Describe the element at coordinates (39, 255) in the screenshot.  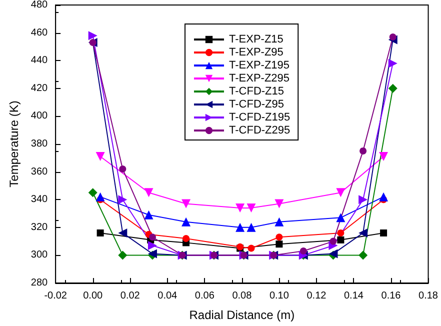
I see `y-tick-label: 300` at that location.